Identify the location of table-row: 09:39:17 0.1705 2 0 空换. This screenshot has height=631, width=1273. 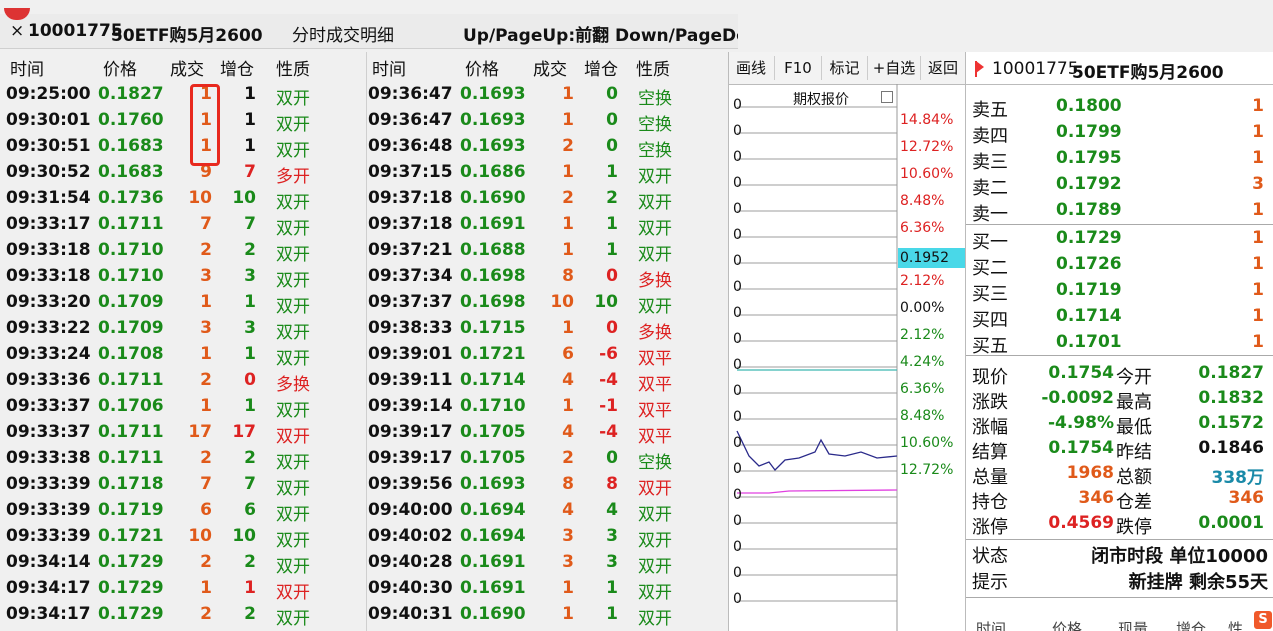
(545, 460).